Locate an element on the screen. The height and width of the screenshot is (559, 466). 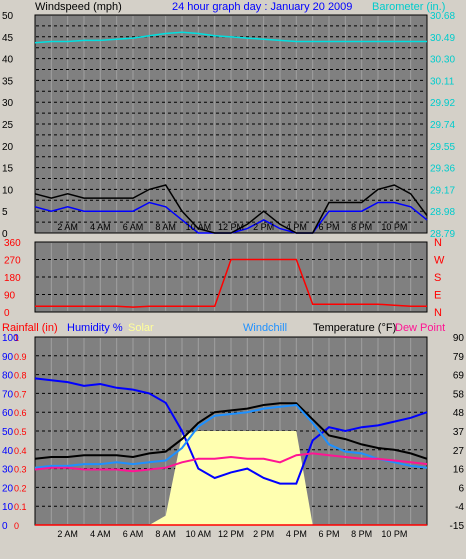
rain-tick: 0.1 is located at coordinates (20, 507).